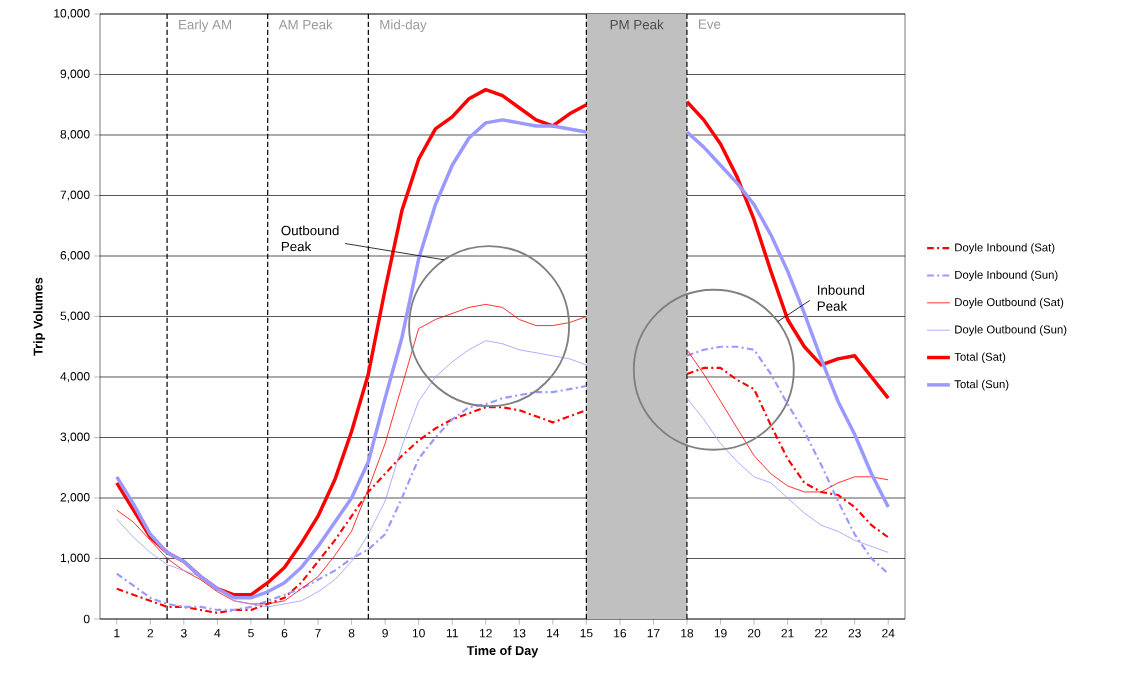 This screenshot has width=1123, height=683. Describe the element at coordinates (653, 633) in the screenshot. I see `x-tick-label: 17` at that location.